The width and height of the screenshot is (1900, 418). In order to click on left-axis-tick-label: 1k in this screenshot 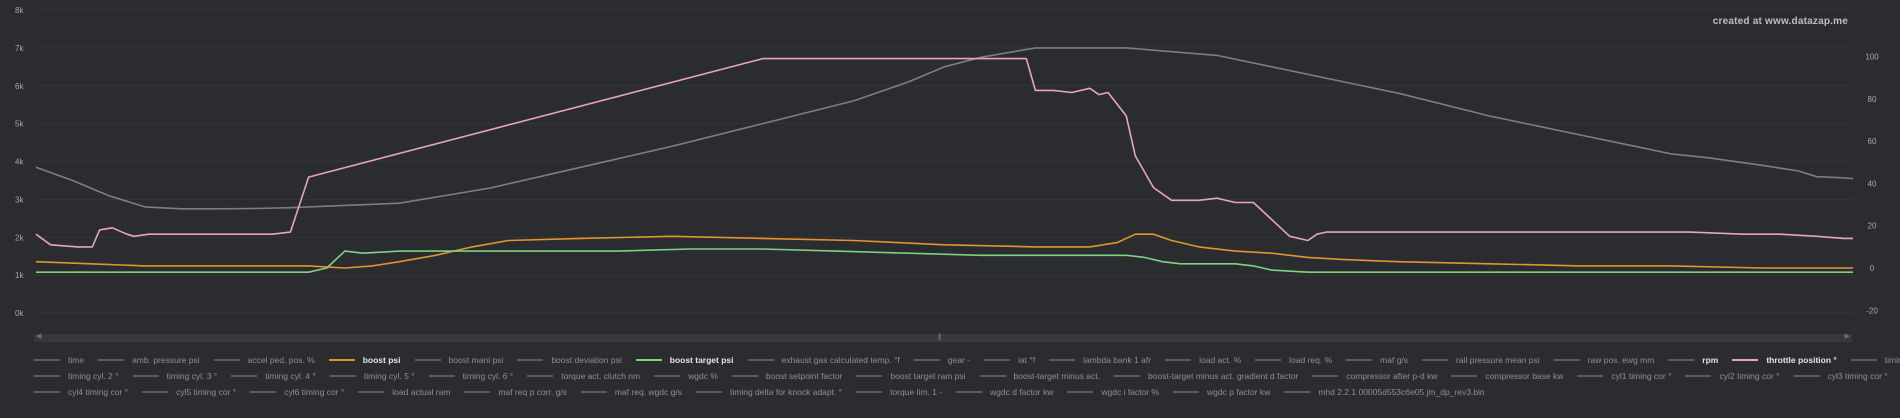, I will do `click(19, 275)`.